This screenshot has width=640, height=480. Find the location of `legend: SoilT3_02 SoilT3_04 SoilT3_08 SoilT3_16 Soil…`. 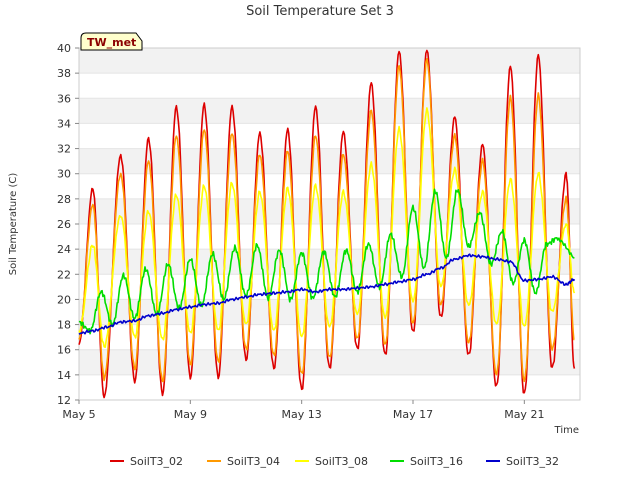

legend: SoilT3_02 SoilT3_04 SoilT3_08 SoilT3_16 Soil… is located at coordinates (334, 461).